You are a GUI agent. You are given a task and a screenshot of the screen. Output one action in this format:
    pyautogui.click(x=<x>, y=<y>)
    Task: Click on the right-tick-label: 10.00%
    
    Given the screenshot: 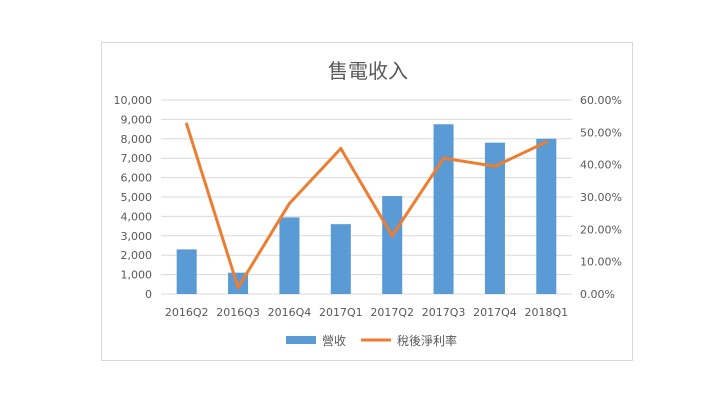 What is the action you would take?
    pyautogui.click(x=601, y=262)
    